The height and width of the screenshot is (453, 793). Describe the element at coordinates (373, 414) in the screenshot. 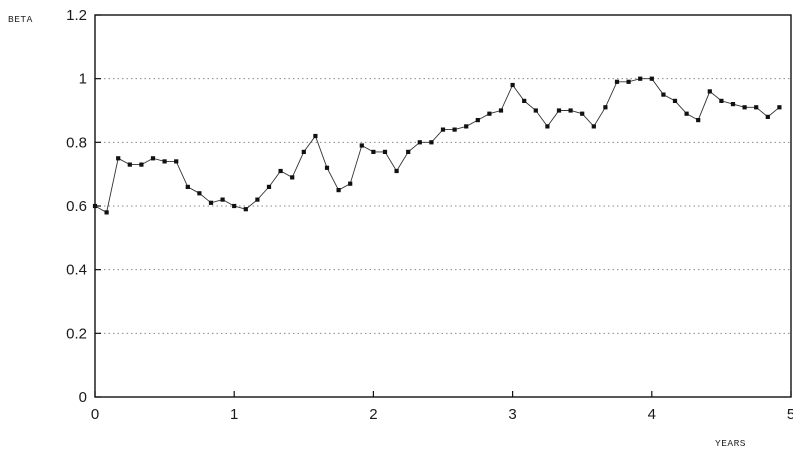

I see `x-tick-label: 2` at that location.